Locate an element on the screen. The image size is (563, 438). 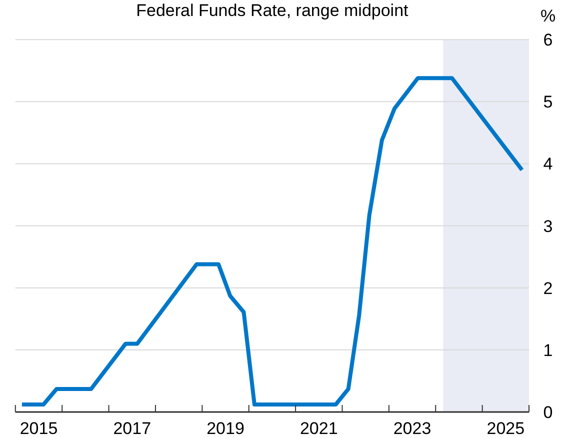
y-tick-label: 0 is located at coordinates (548, 412).